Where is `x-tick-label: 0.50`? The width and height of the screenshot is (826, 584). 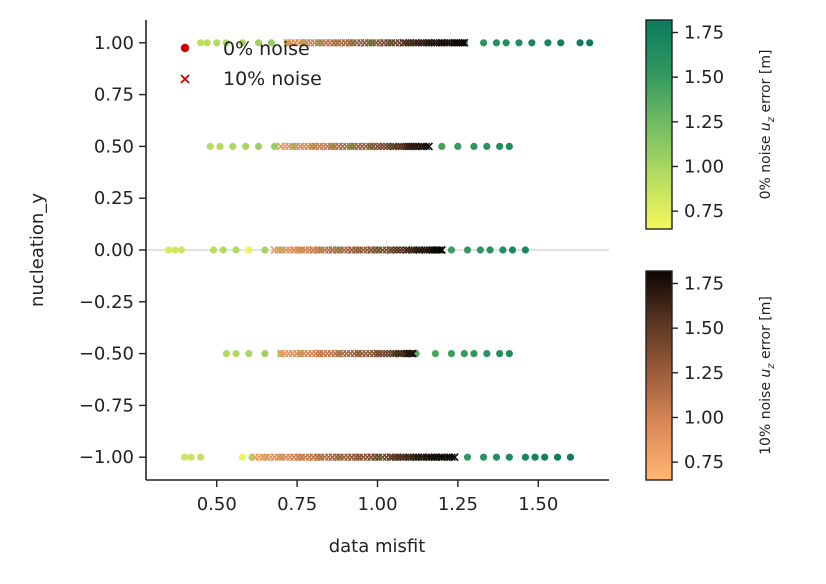 x-tick-label: 0.50 is located at coordinates (217, 504).